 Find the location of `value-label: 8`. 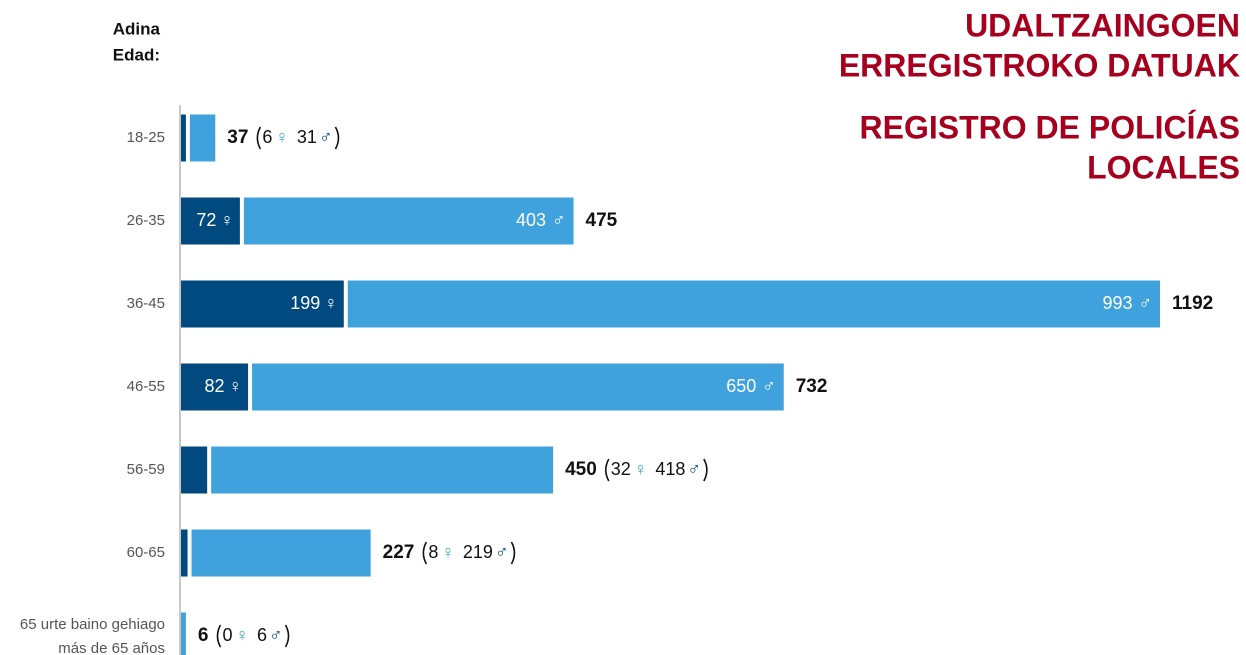

value-label: 8 is located at coordinates (433, 552).